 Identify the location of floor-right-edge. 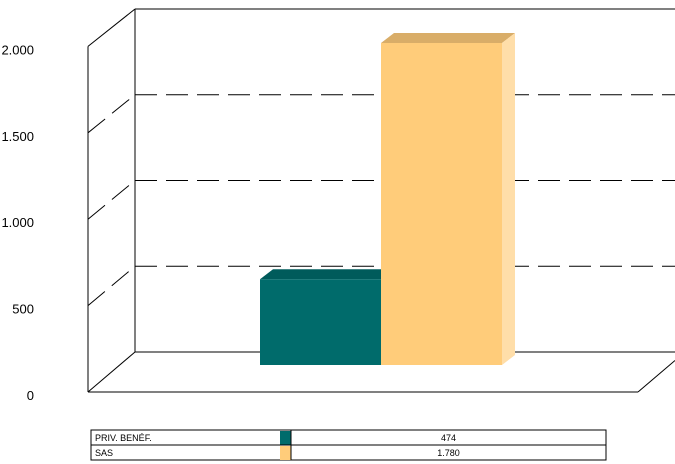
(656, 376).